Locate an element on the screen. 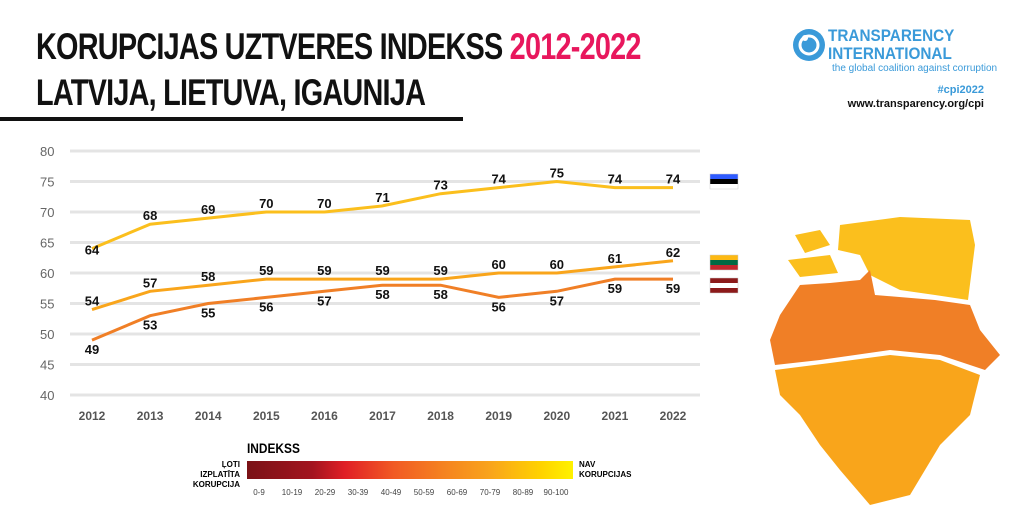  flag-lithuania is located at coordinates (724, 262).